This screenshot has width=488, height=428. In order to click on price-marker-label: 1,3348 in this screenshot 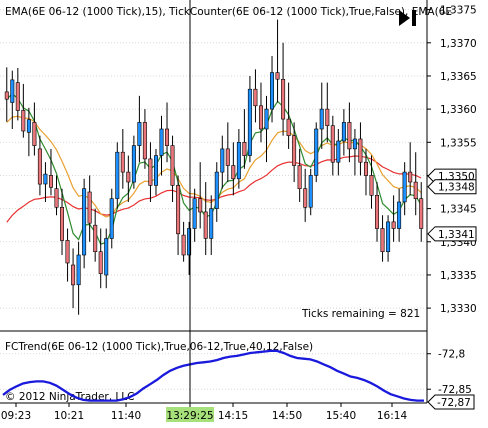, I will do `click(456, 188)`.